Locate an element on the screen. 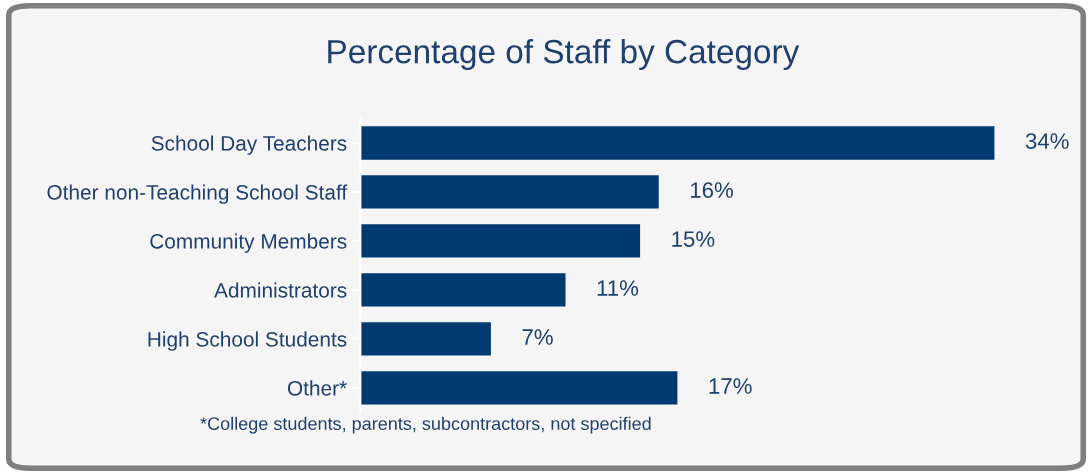 This screenshot has height=474, width=1092. chart-title: Percentage of Staff by Category is located at coordinates (564, 54).